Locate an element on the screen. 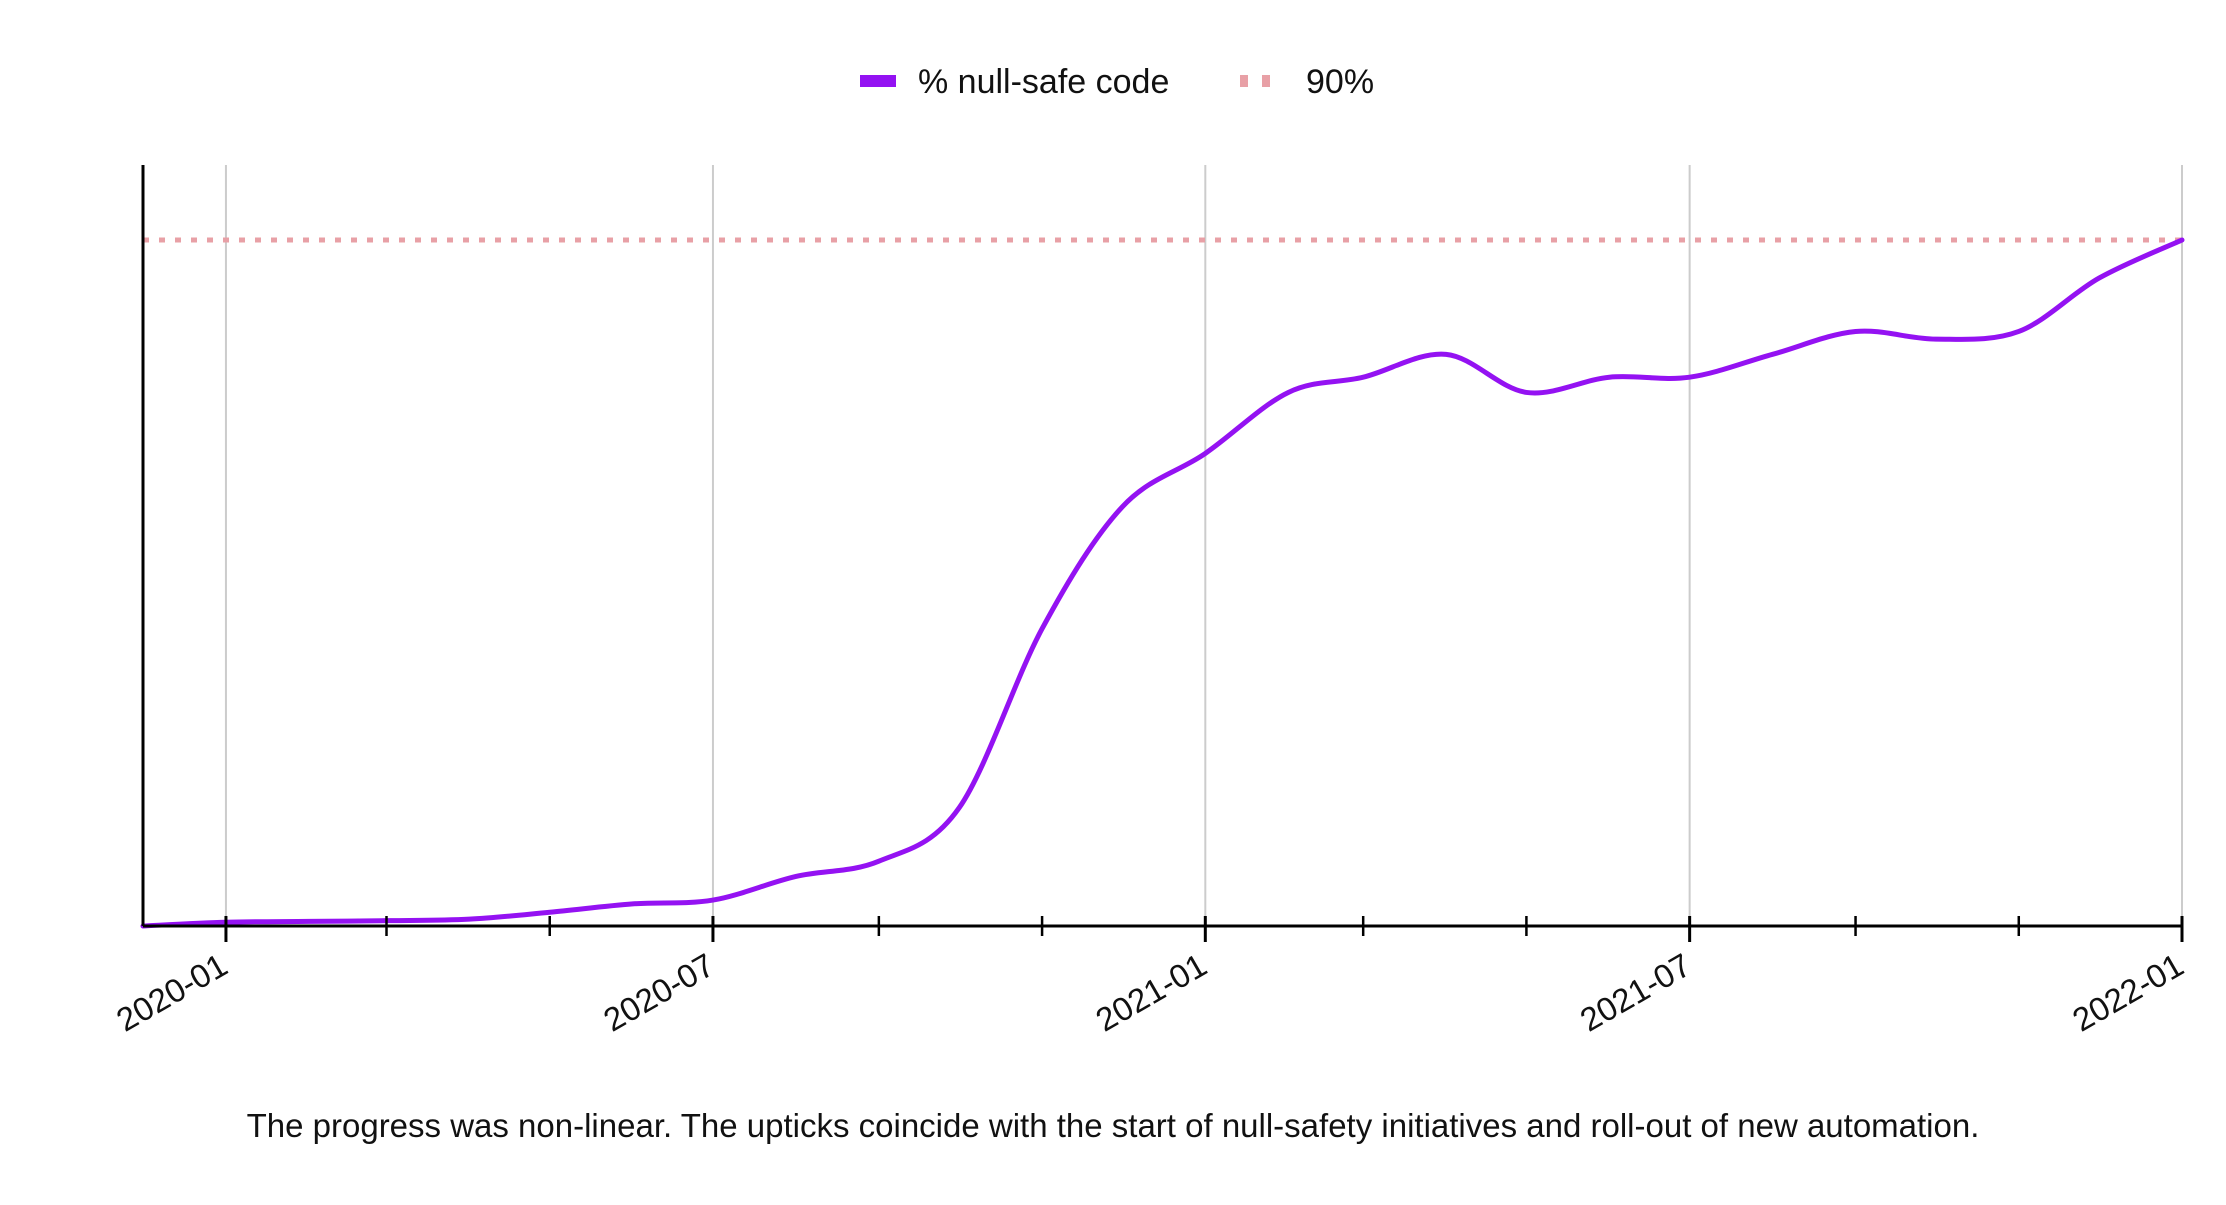 The image size is (2226, 1205). x-tick-2020-01-label: 2020-01 is located at coordinates (171, 992).